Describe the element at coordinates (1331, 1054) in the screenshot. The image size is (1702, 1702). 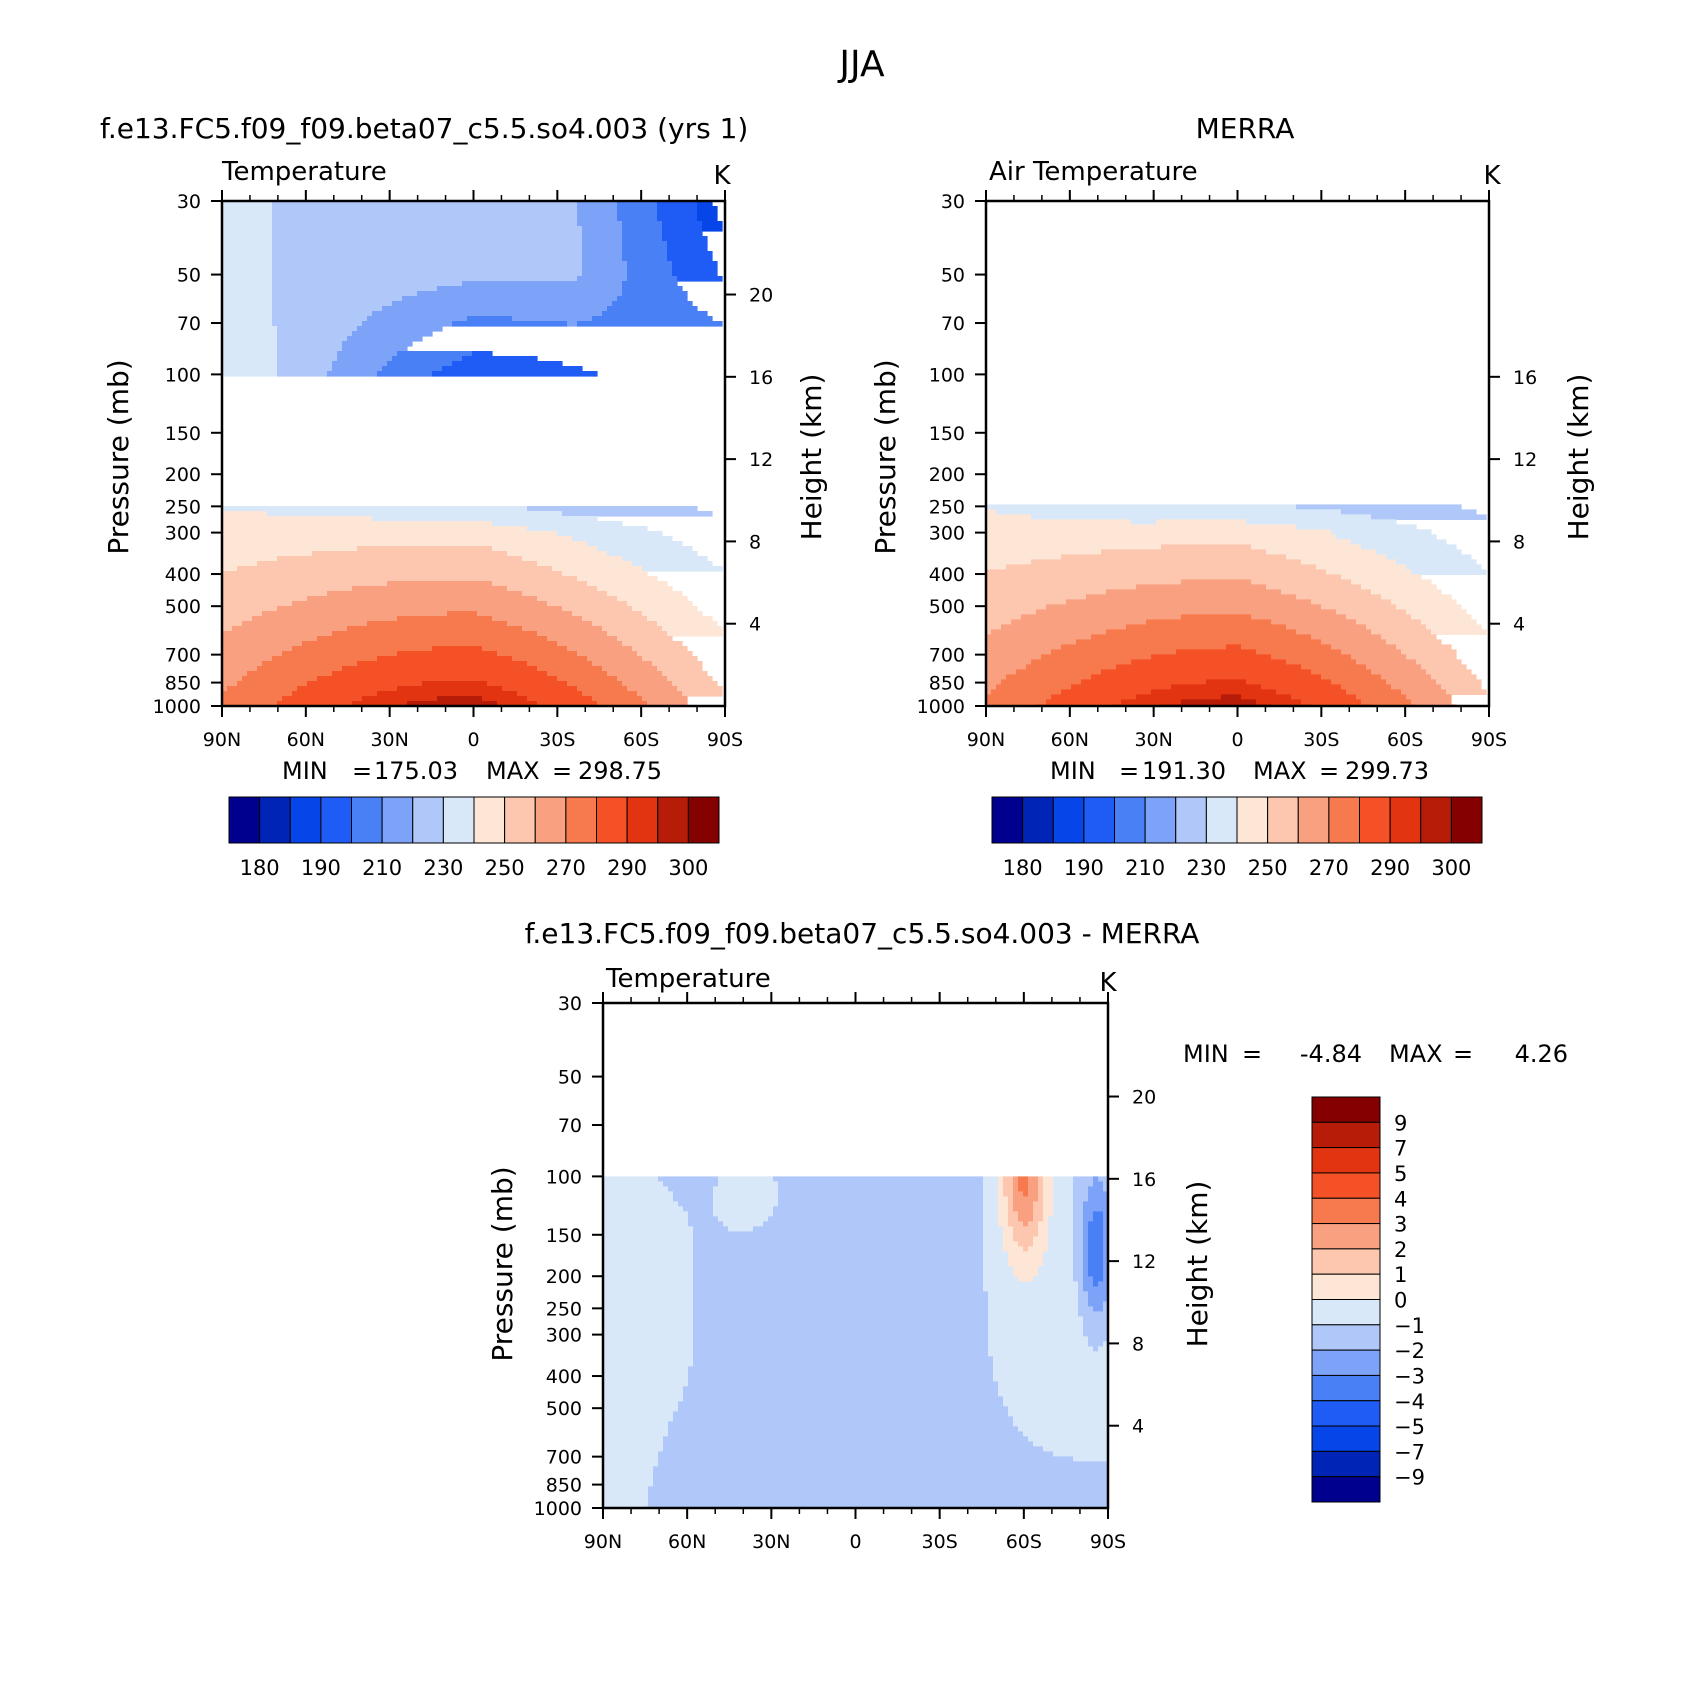
I see `min-value: -4.84` at that location.